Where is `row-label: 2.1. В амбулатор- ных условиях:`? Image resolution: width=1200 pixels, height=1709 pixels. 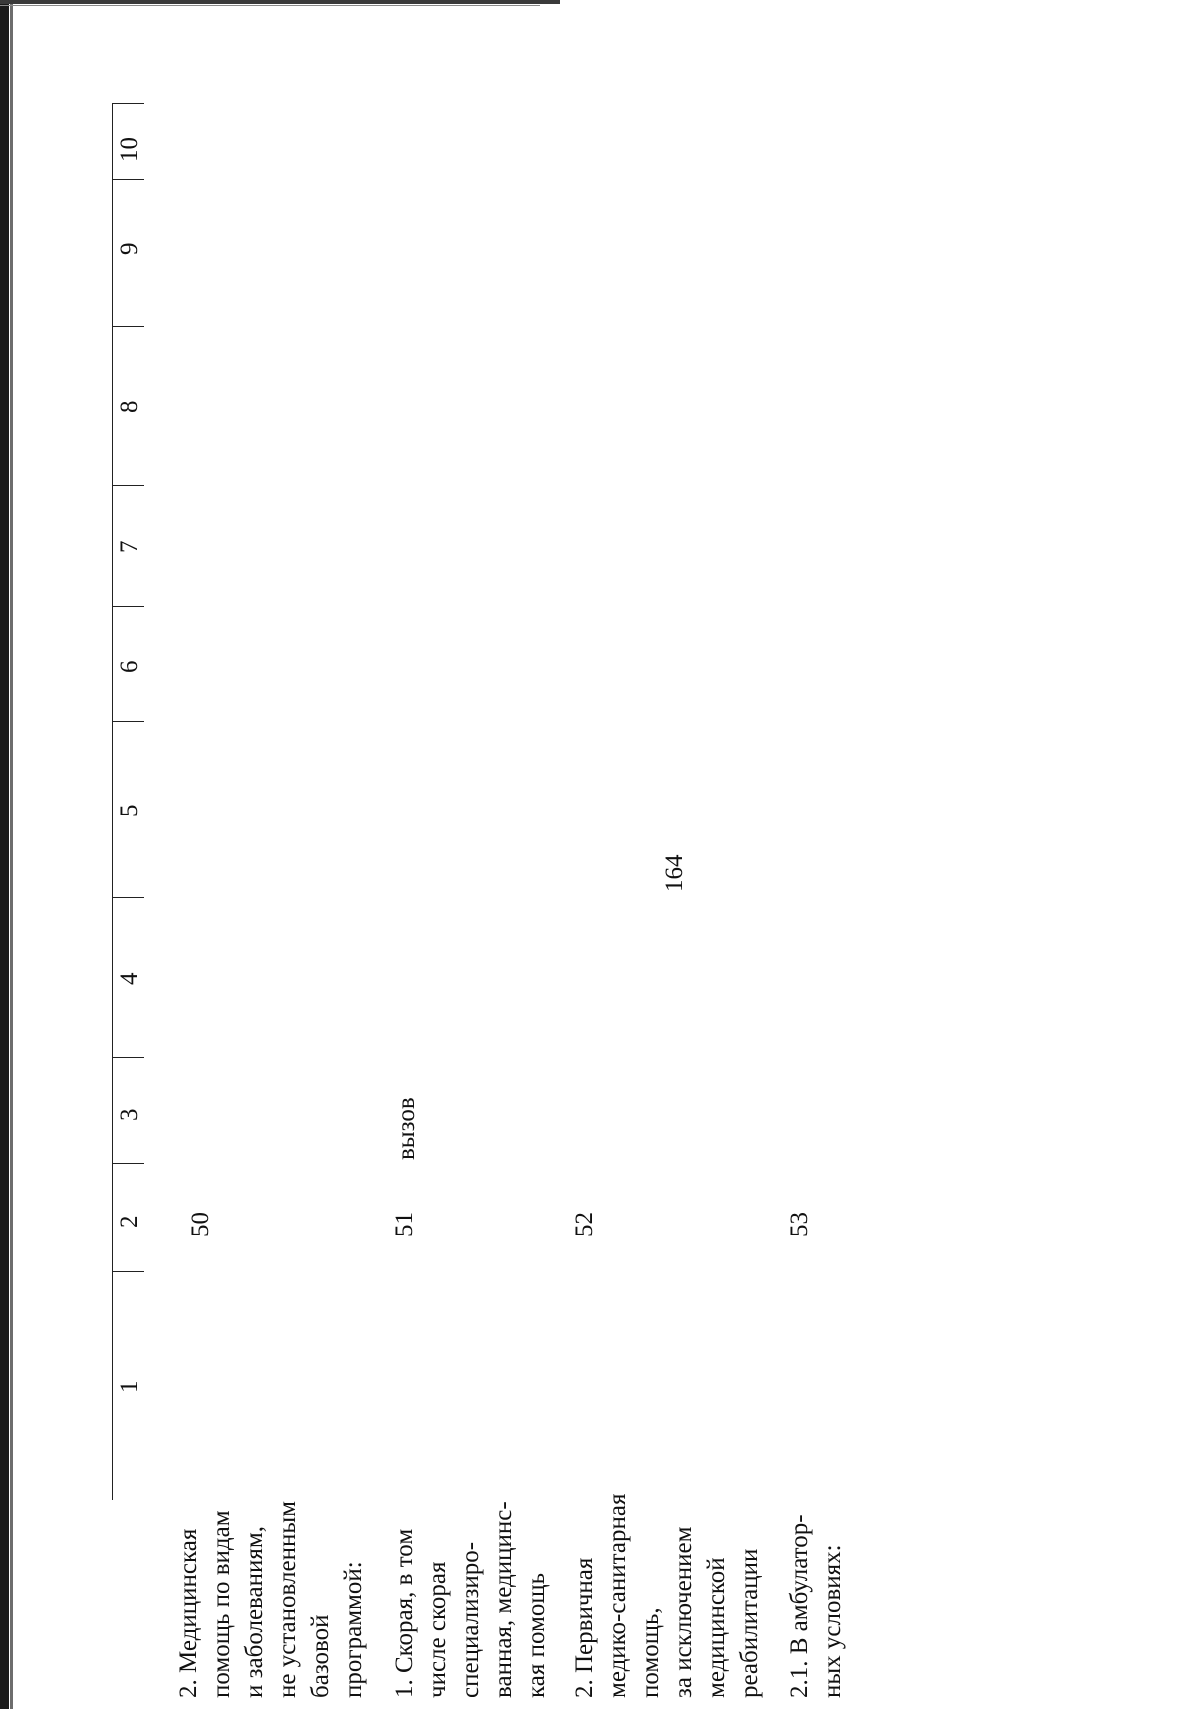
row-label: 2.1. В амбулатор- ных условиях: is located at coordinates (816, 1606).